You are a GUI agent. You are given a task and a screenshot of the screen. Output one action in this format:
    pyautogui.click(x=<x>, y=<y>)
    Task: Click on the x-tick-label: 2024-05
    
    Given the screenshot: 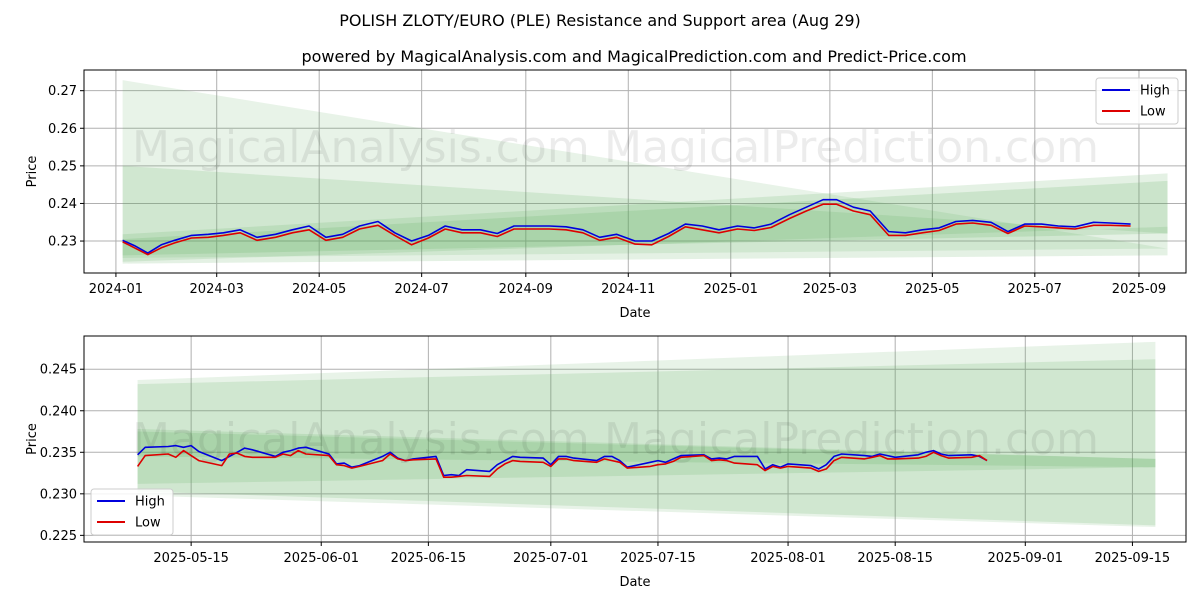 What is the action you would take?
    pyautogui.click(x=319, y=289)
    